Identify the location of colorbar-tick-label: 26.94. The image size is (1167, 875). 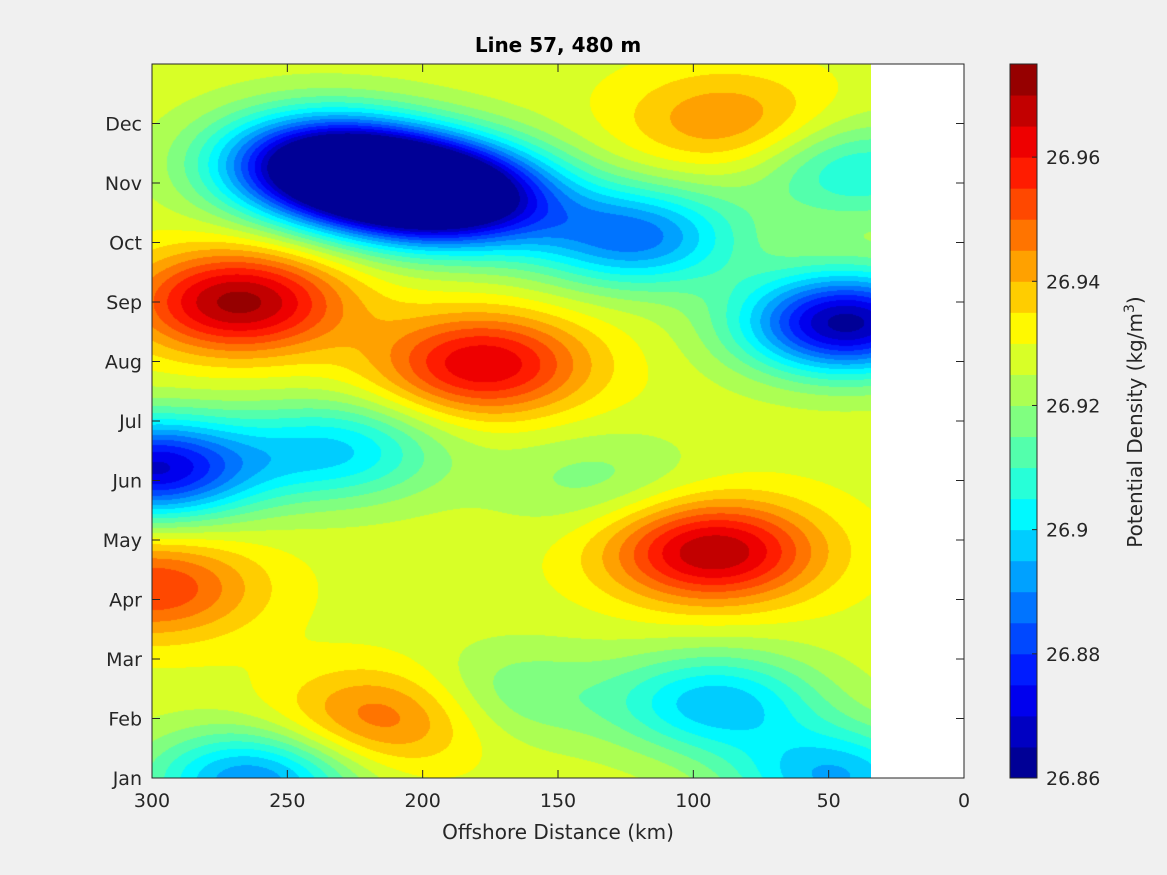
(1073, 282).